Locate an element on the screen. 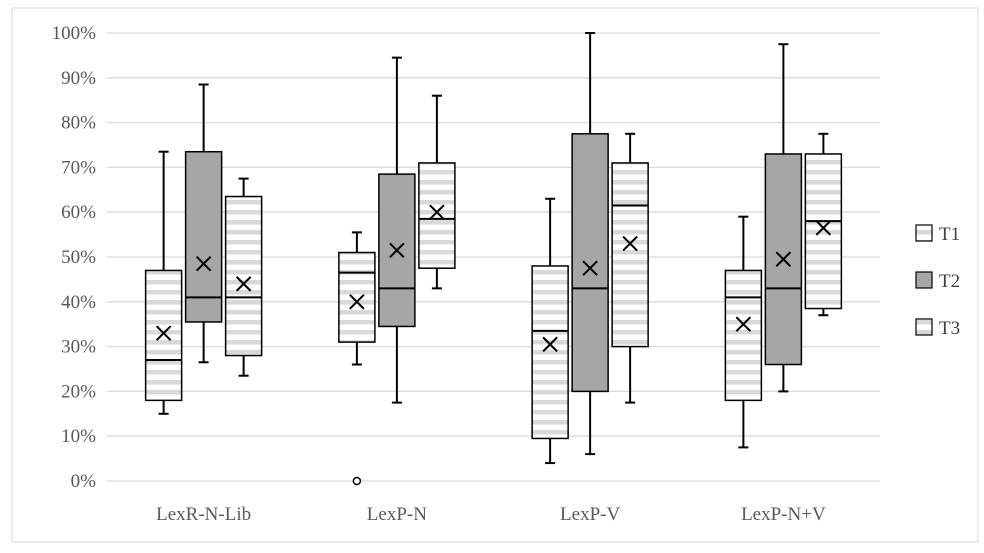  y-tick-label: 50% is located at coordinates (78, 257).